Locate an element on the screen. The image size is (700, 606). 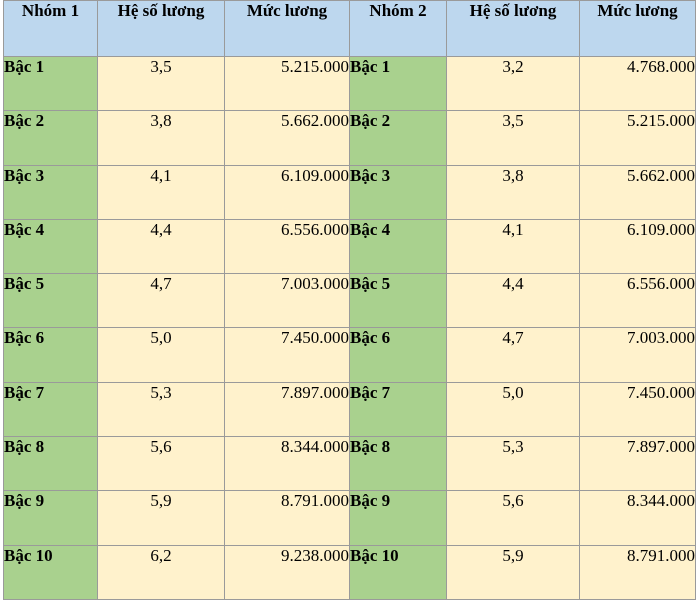
group1-salary: 6.109.000 is located at coordinates (287, 192).